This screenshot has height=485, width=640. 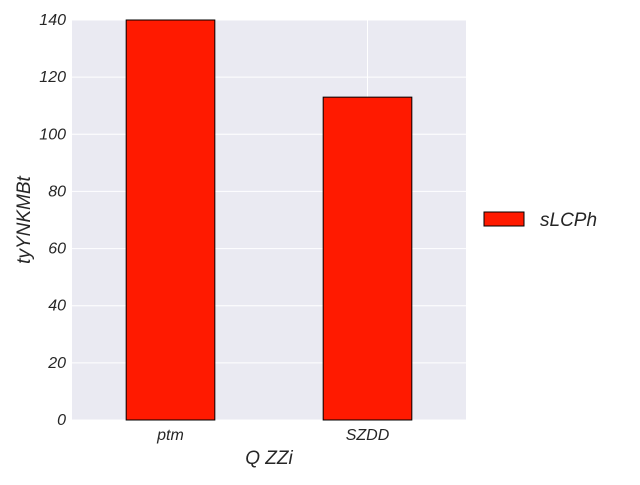 What do you see at coordinates (57, 191) in the screenshot?
I see `y-tick-label: 80` at bounding box center [57, 191].